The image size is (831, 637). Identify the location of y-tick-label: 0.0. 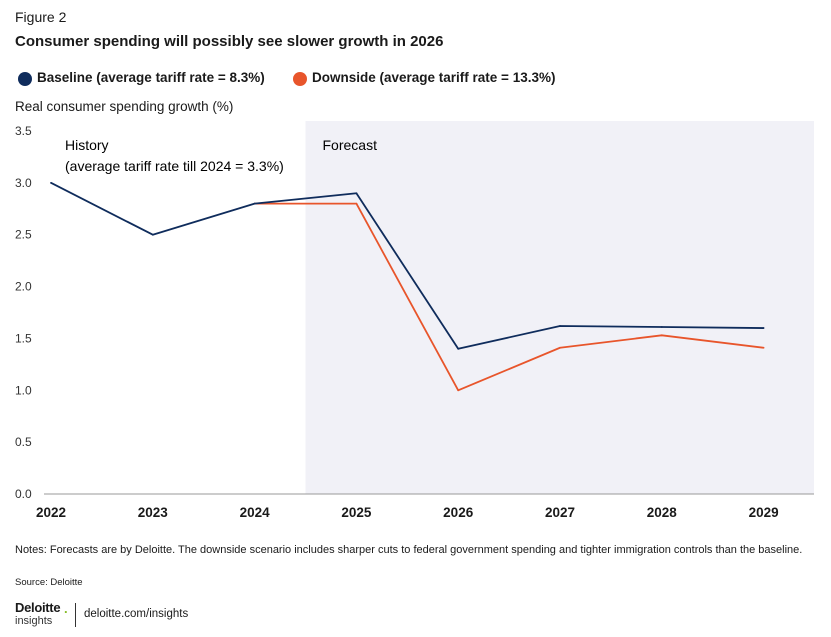
(23, 494).